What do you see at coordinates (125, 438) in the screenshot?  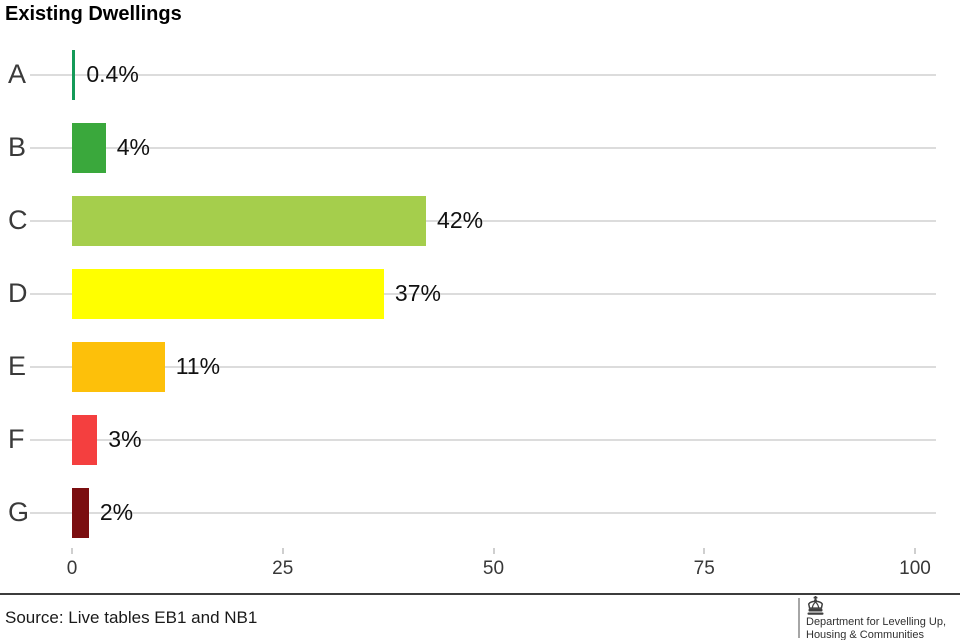 I see `value-label-f: 3%` at bounding box center [125, 438].